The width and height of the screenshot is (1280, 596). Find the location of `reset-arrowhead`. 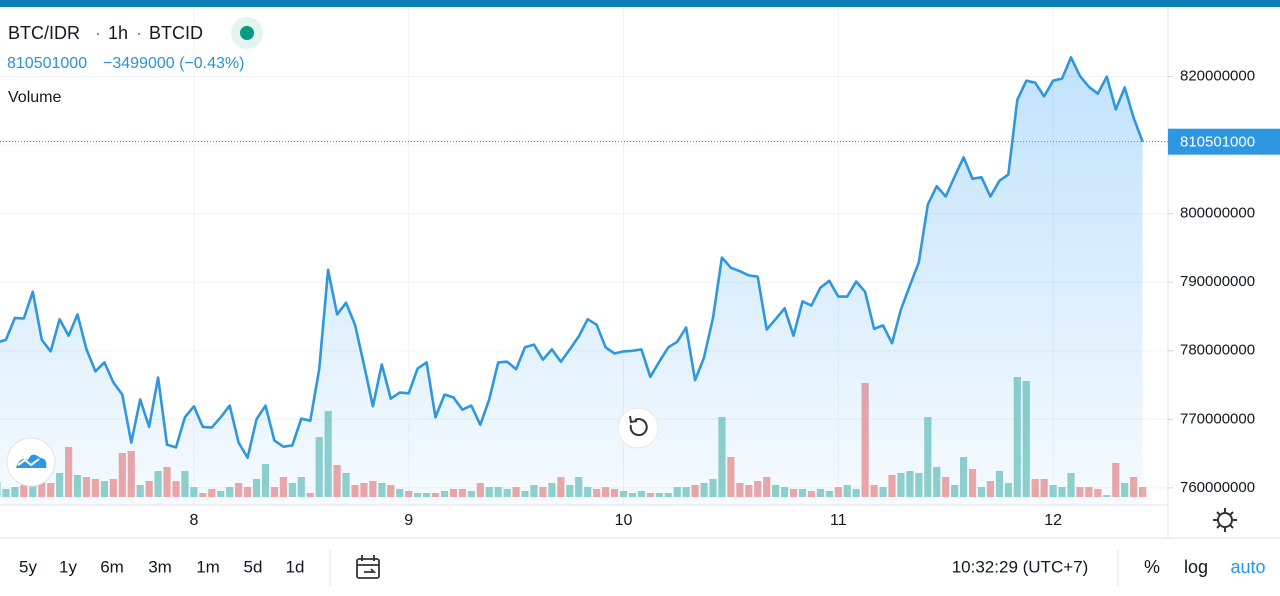

reset-arrowhead is located at coordinates (633, 419).